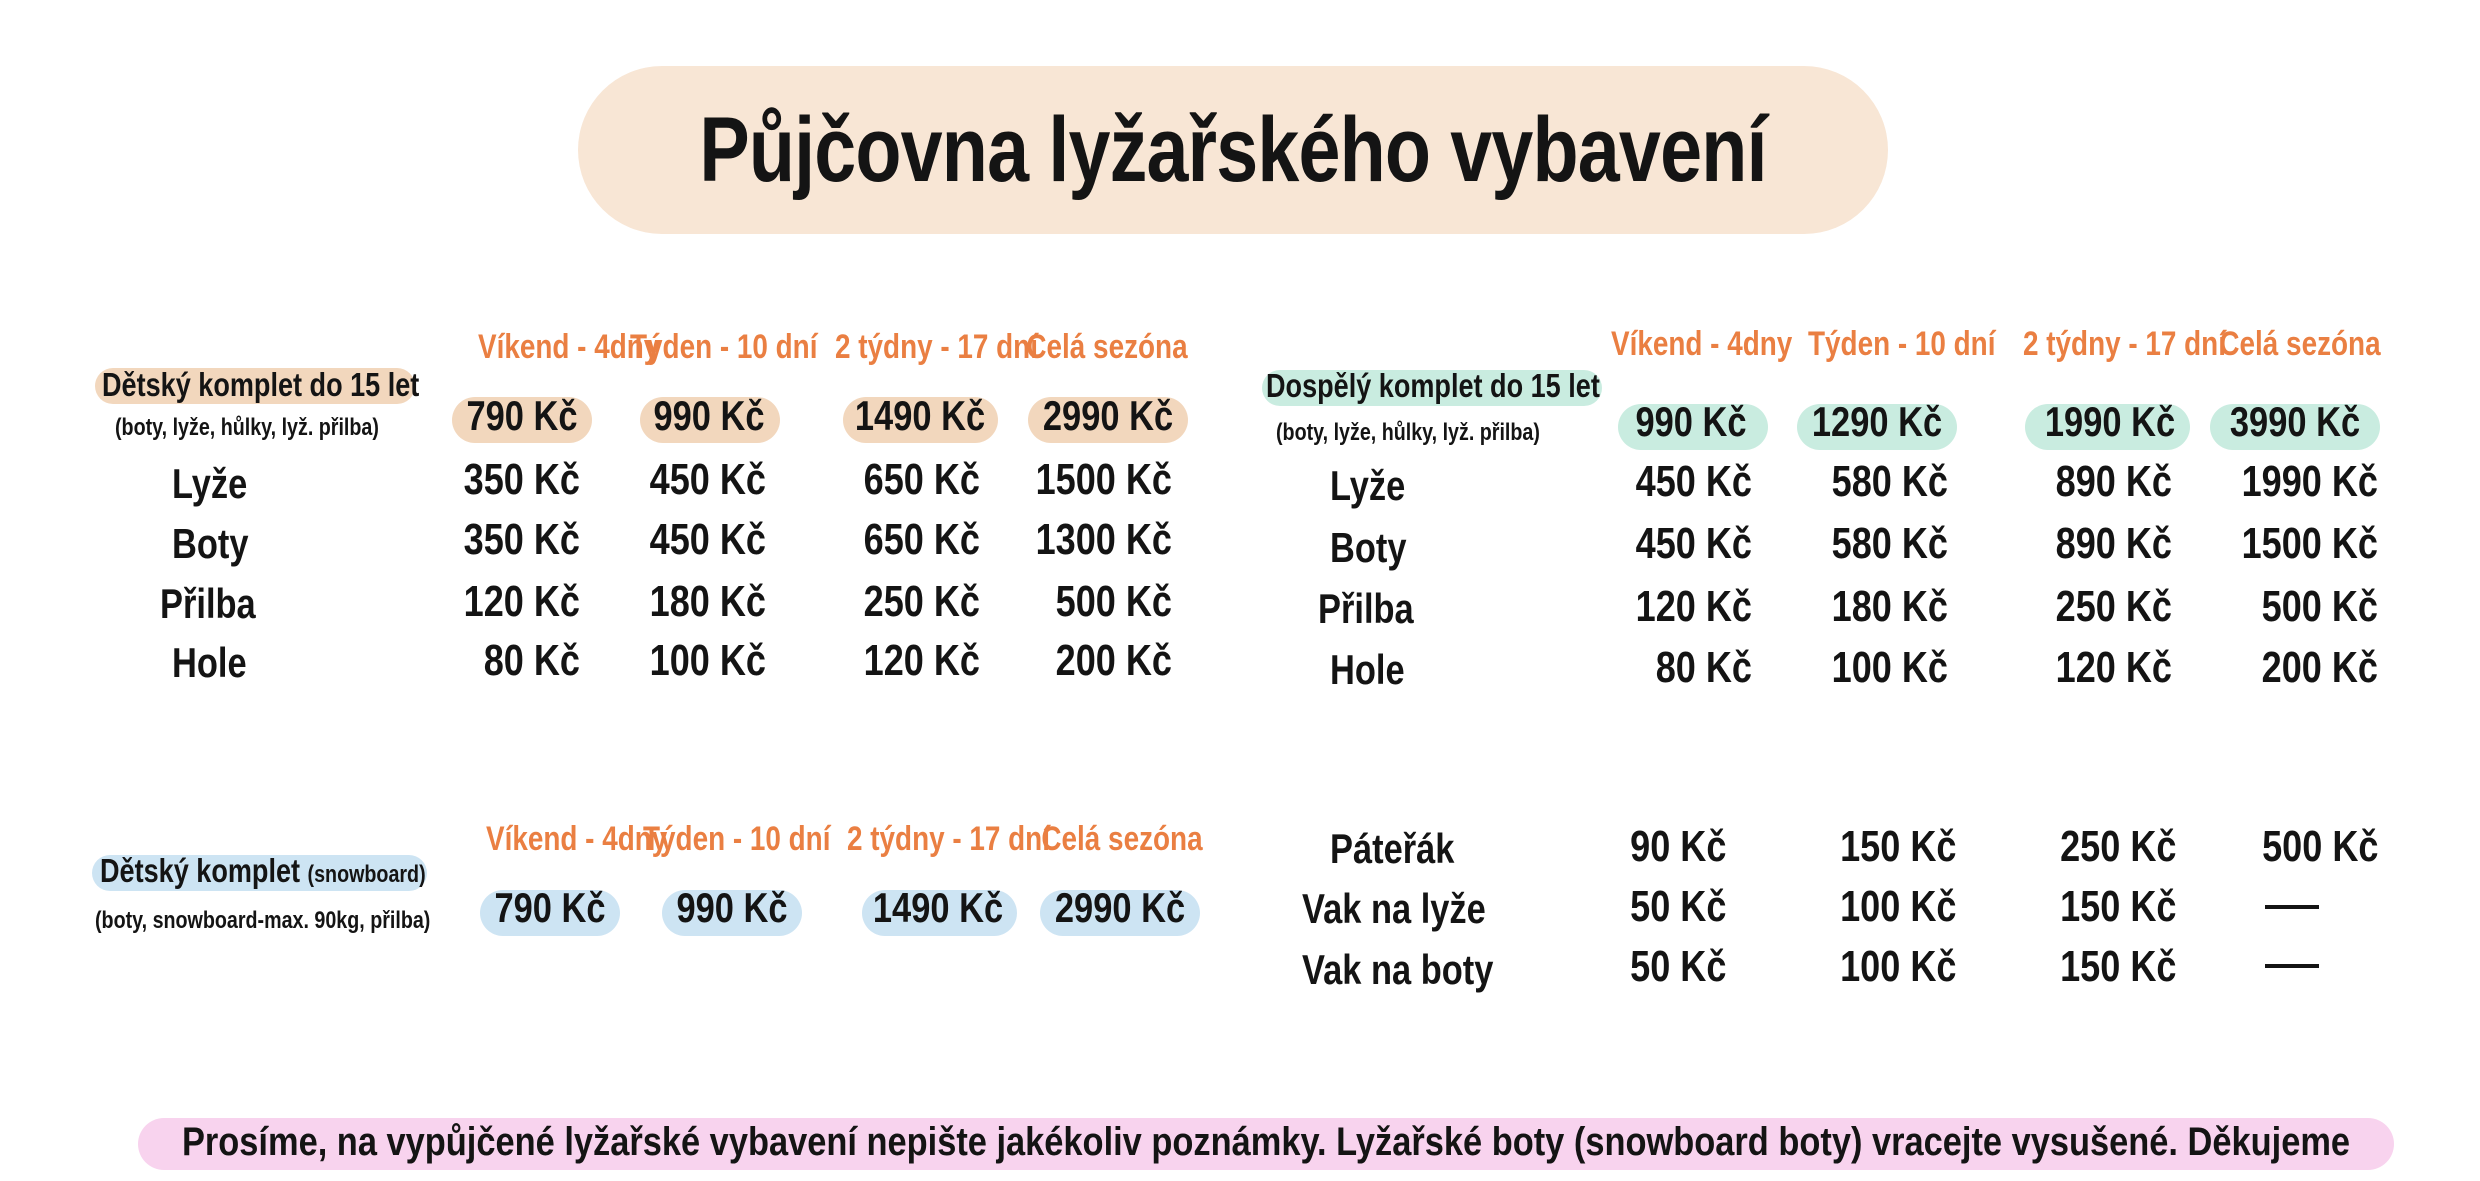 The width and height of the screenshot is (2480, 1181). Describe the element at coordinates (577, 839) in the screenshot. I see `snowboard-header-weekend: Víkend - 4dny` at that location.